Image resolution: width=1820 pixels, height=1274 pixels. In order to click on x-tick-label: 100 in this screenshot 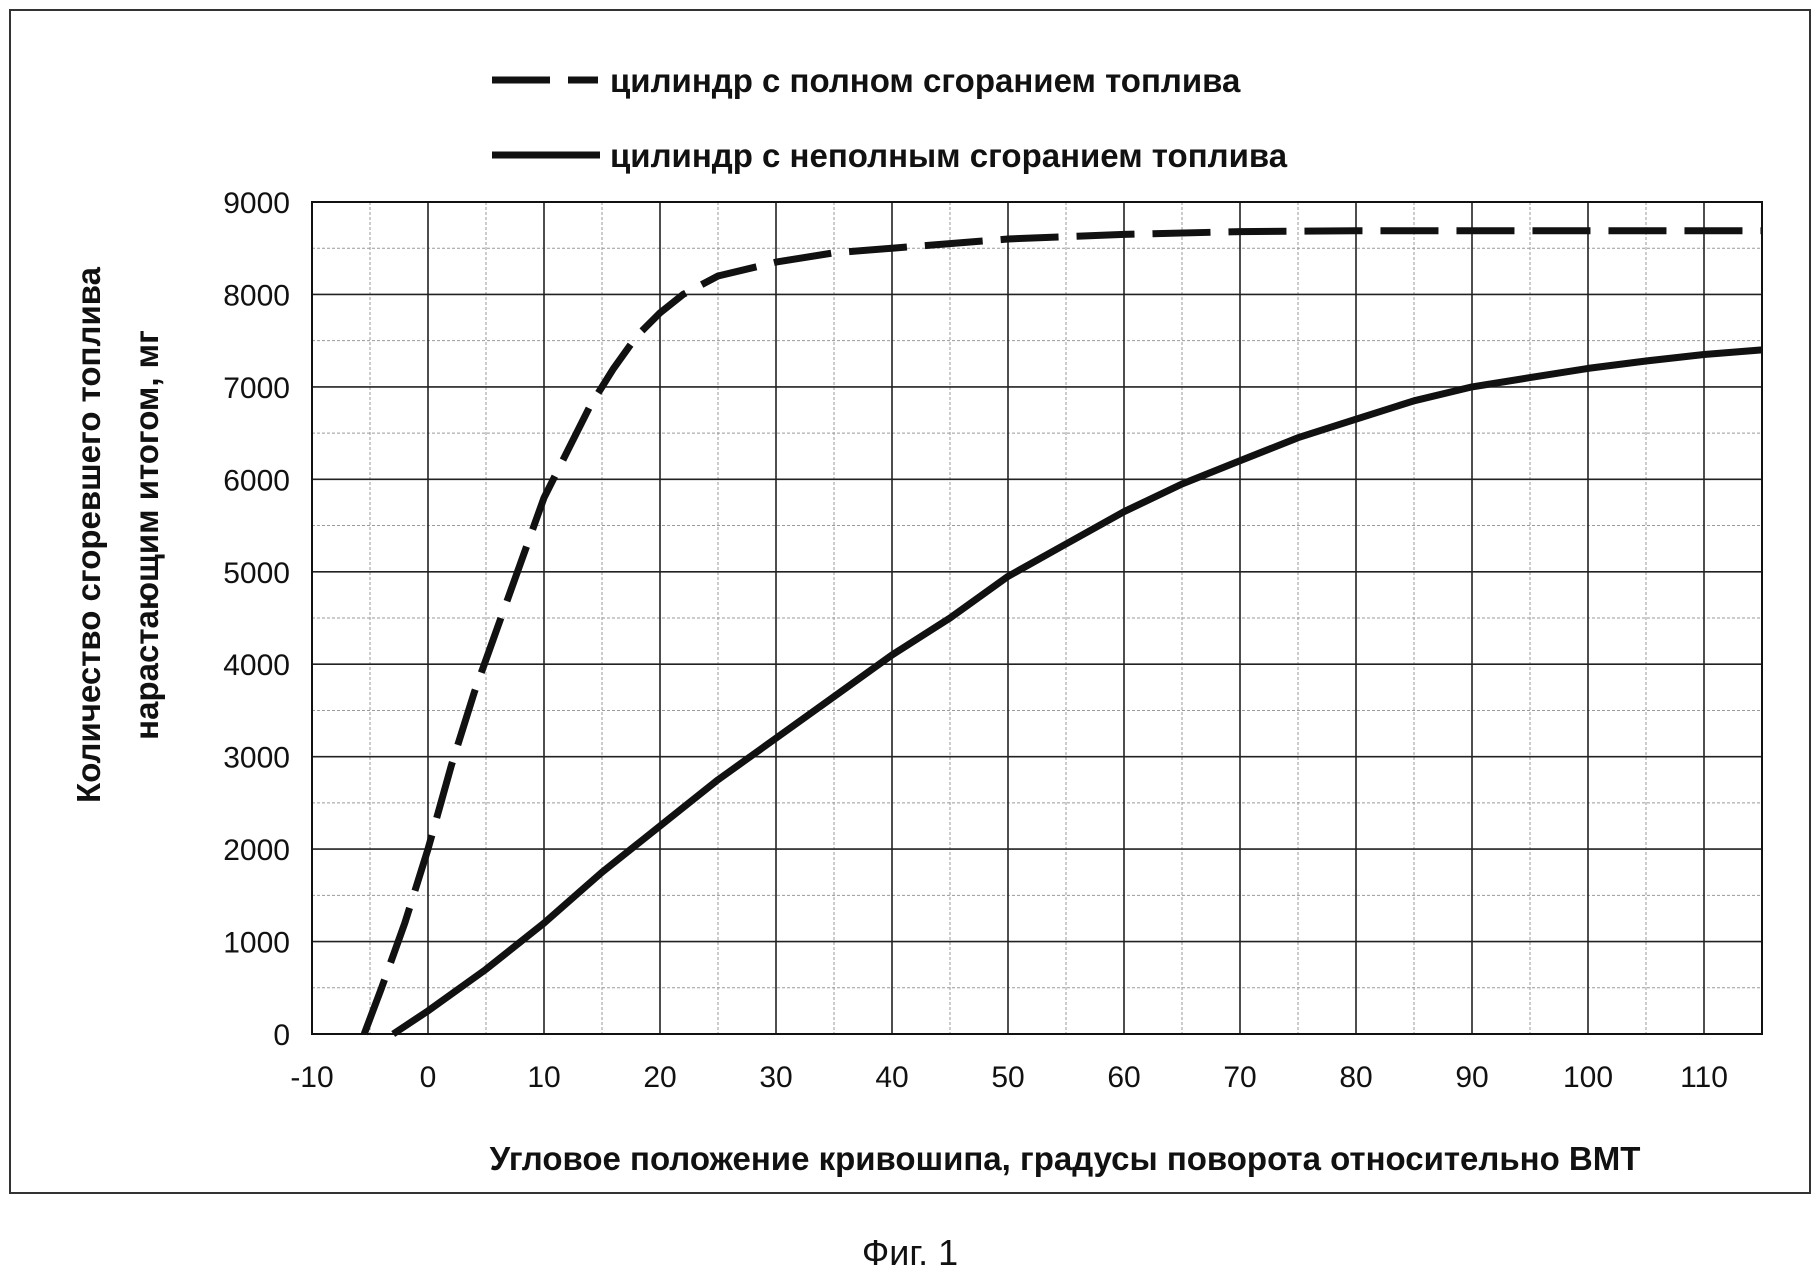, I will do `click(1588, 1077)`.